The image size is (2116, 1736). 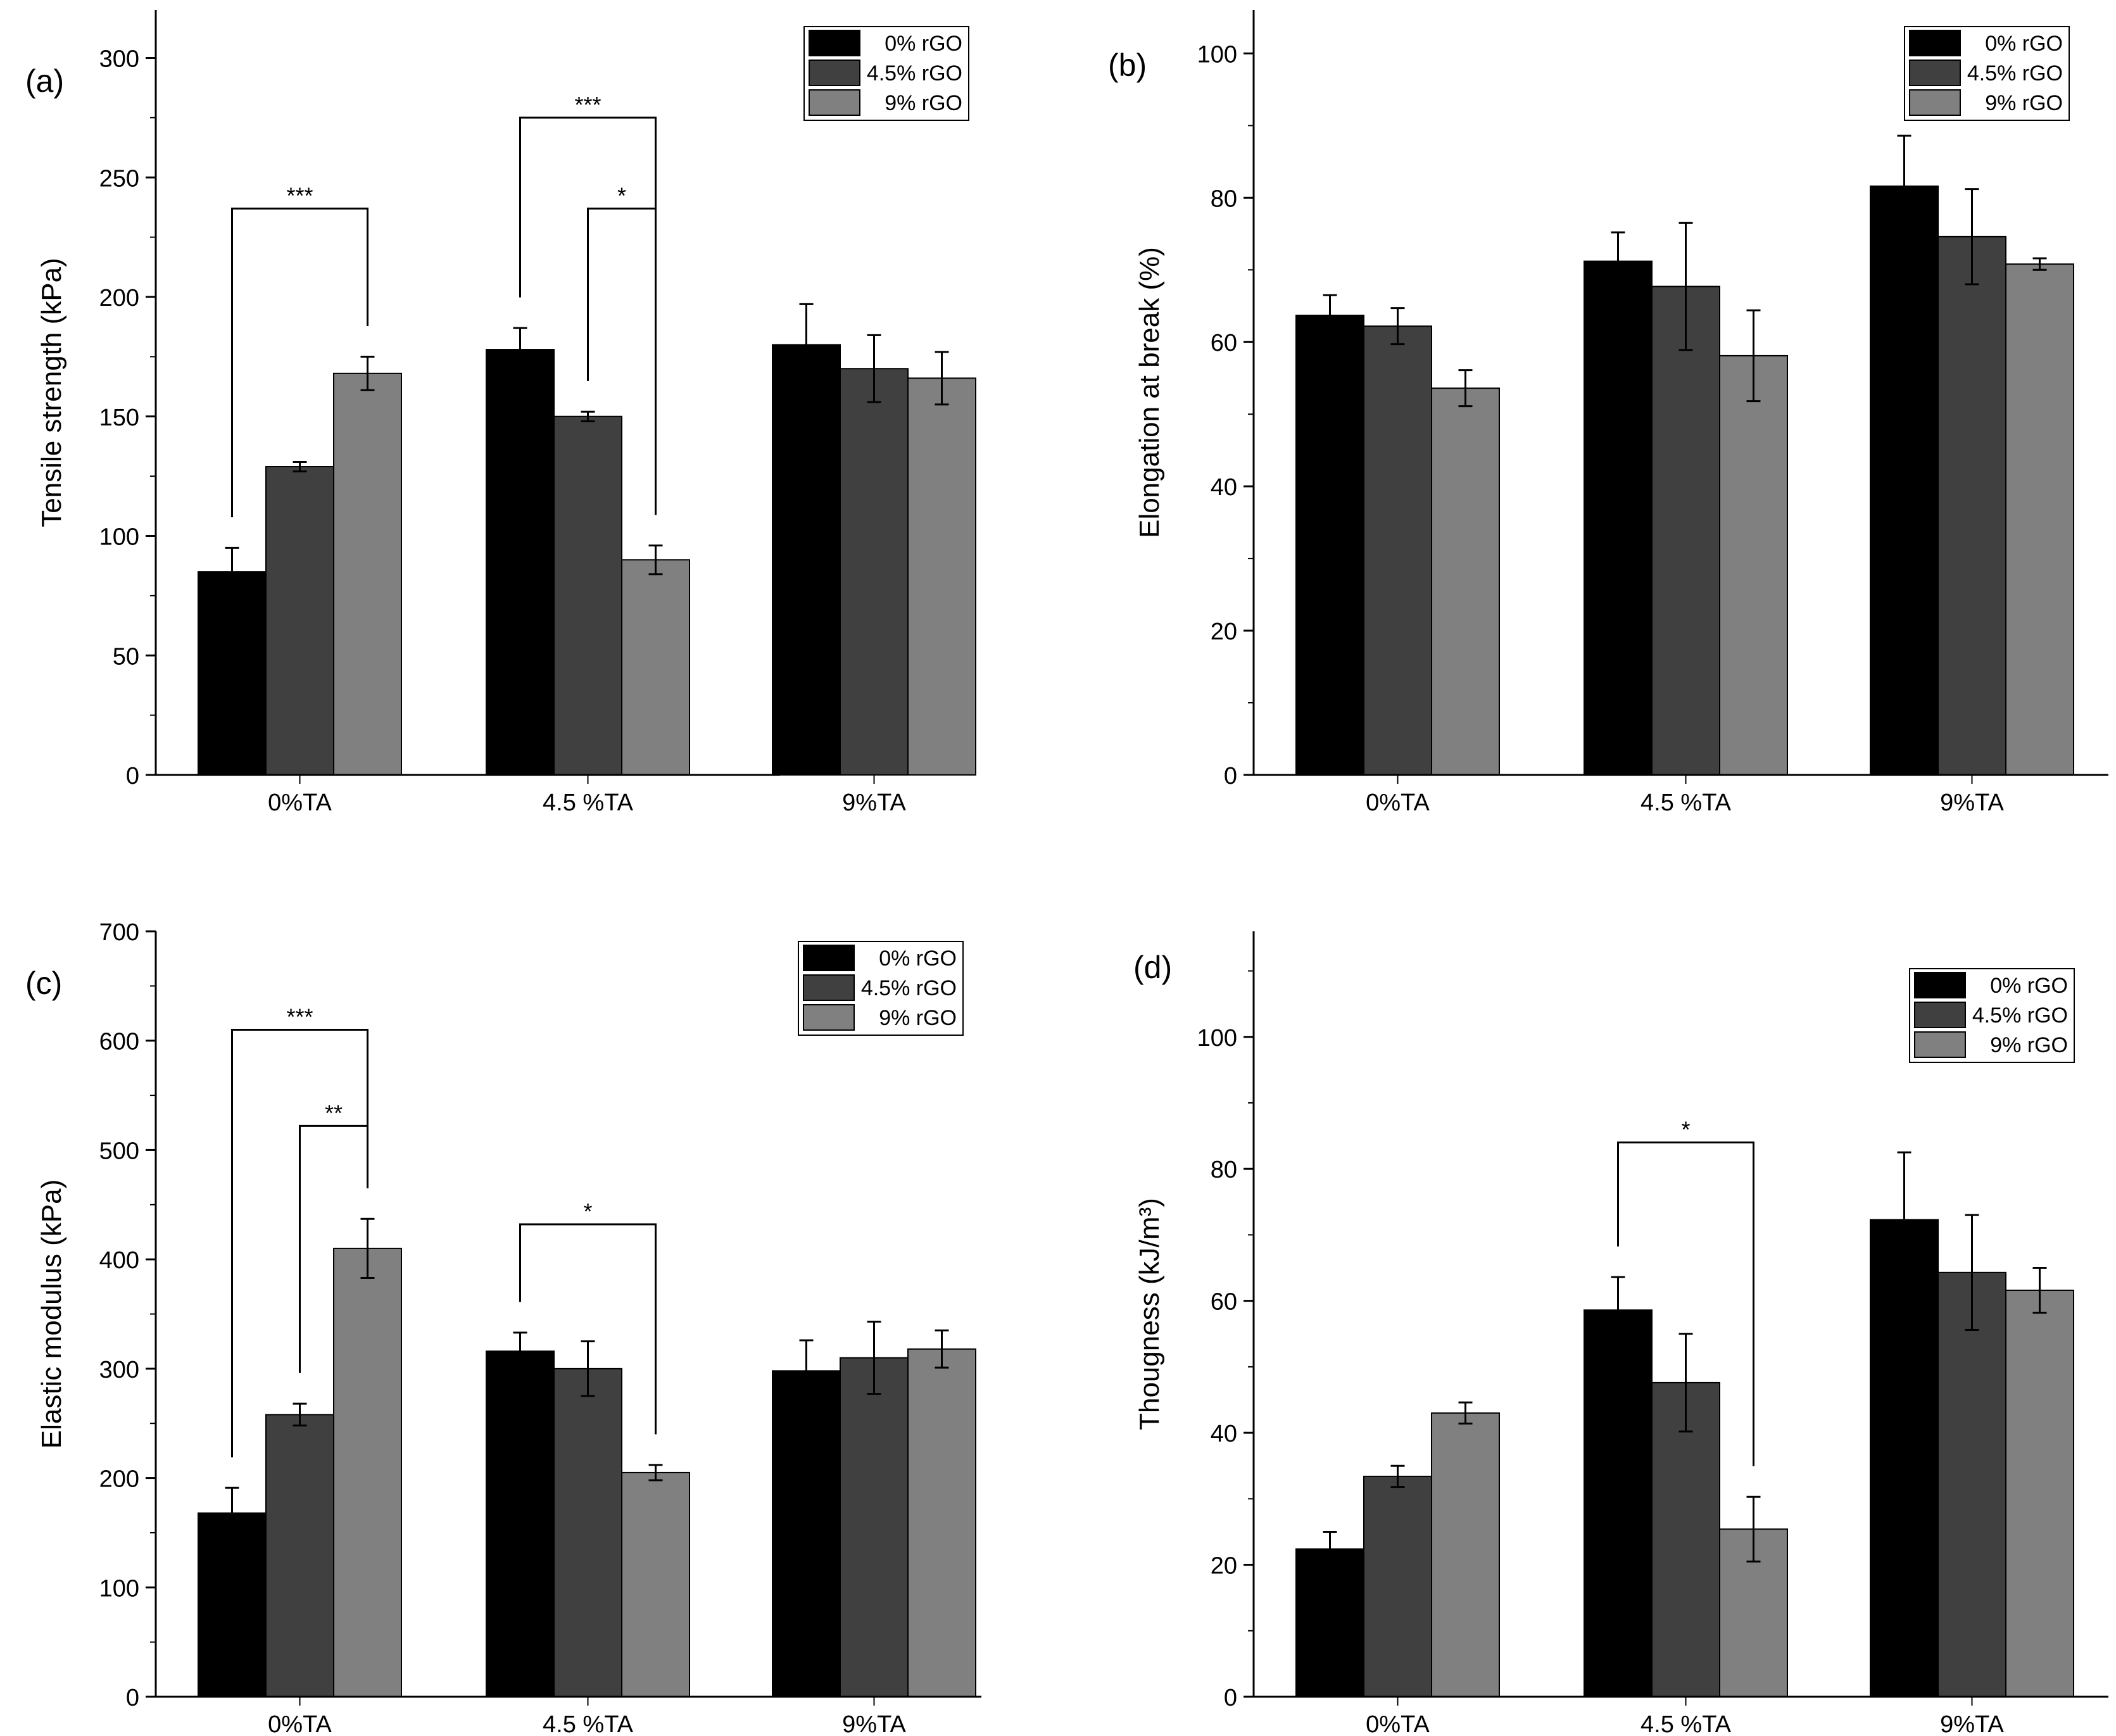 What do you see at coordinates (119, 298) in the screenshot?
I see `y-tick-label: 200` at bounding box center [119, 298].